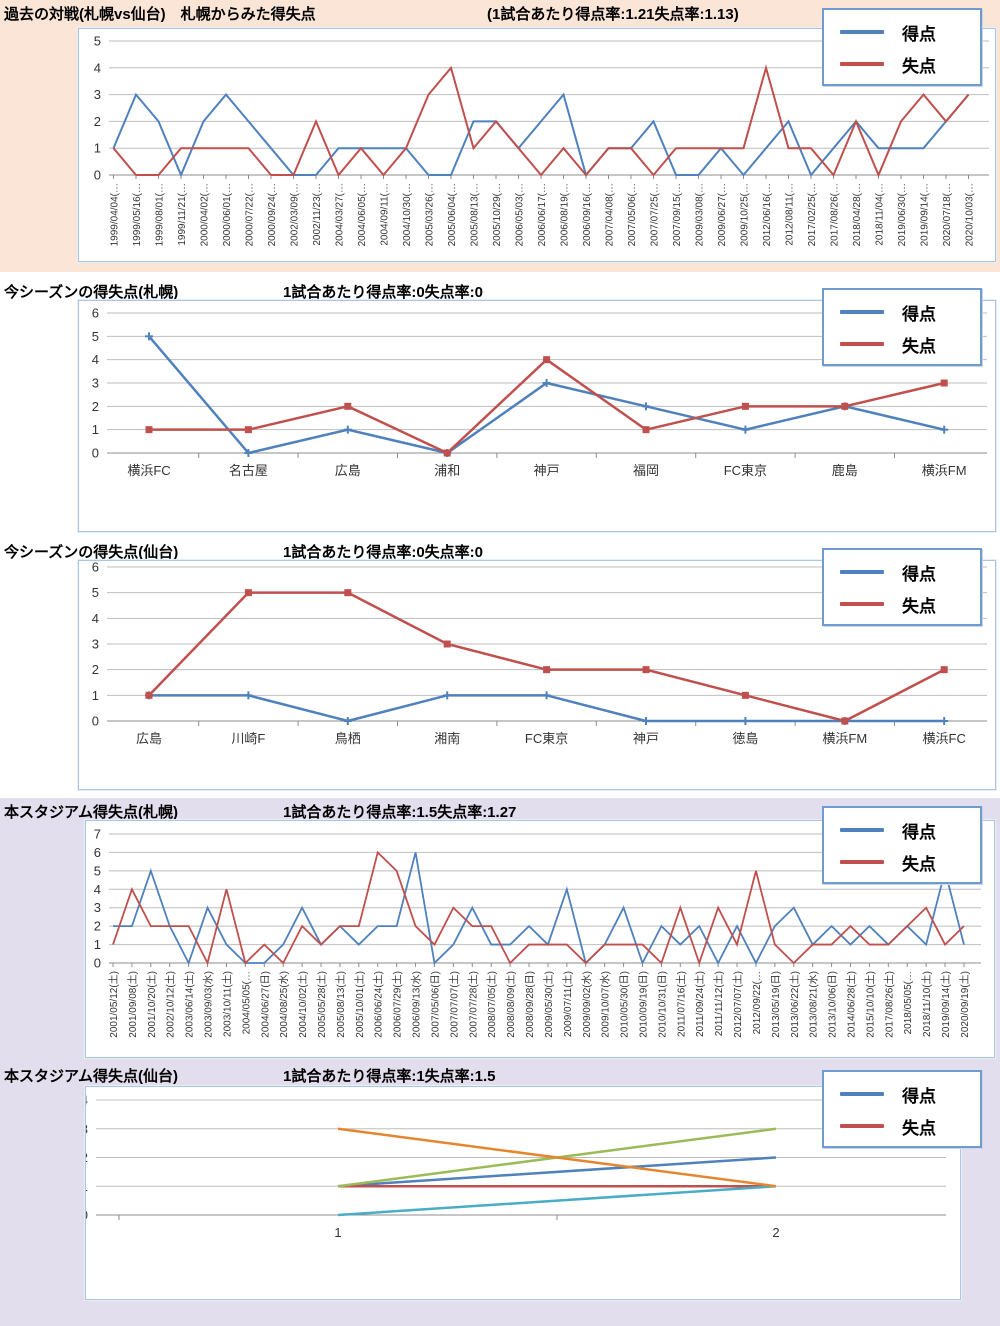 This screenshot has height=1326, width=1000. I want to click on titlebar: 本スタジアム得失点(札幌) 1試合あたり得点率:1.5失点率:1.27, so click(500, 812).